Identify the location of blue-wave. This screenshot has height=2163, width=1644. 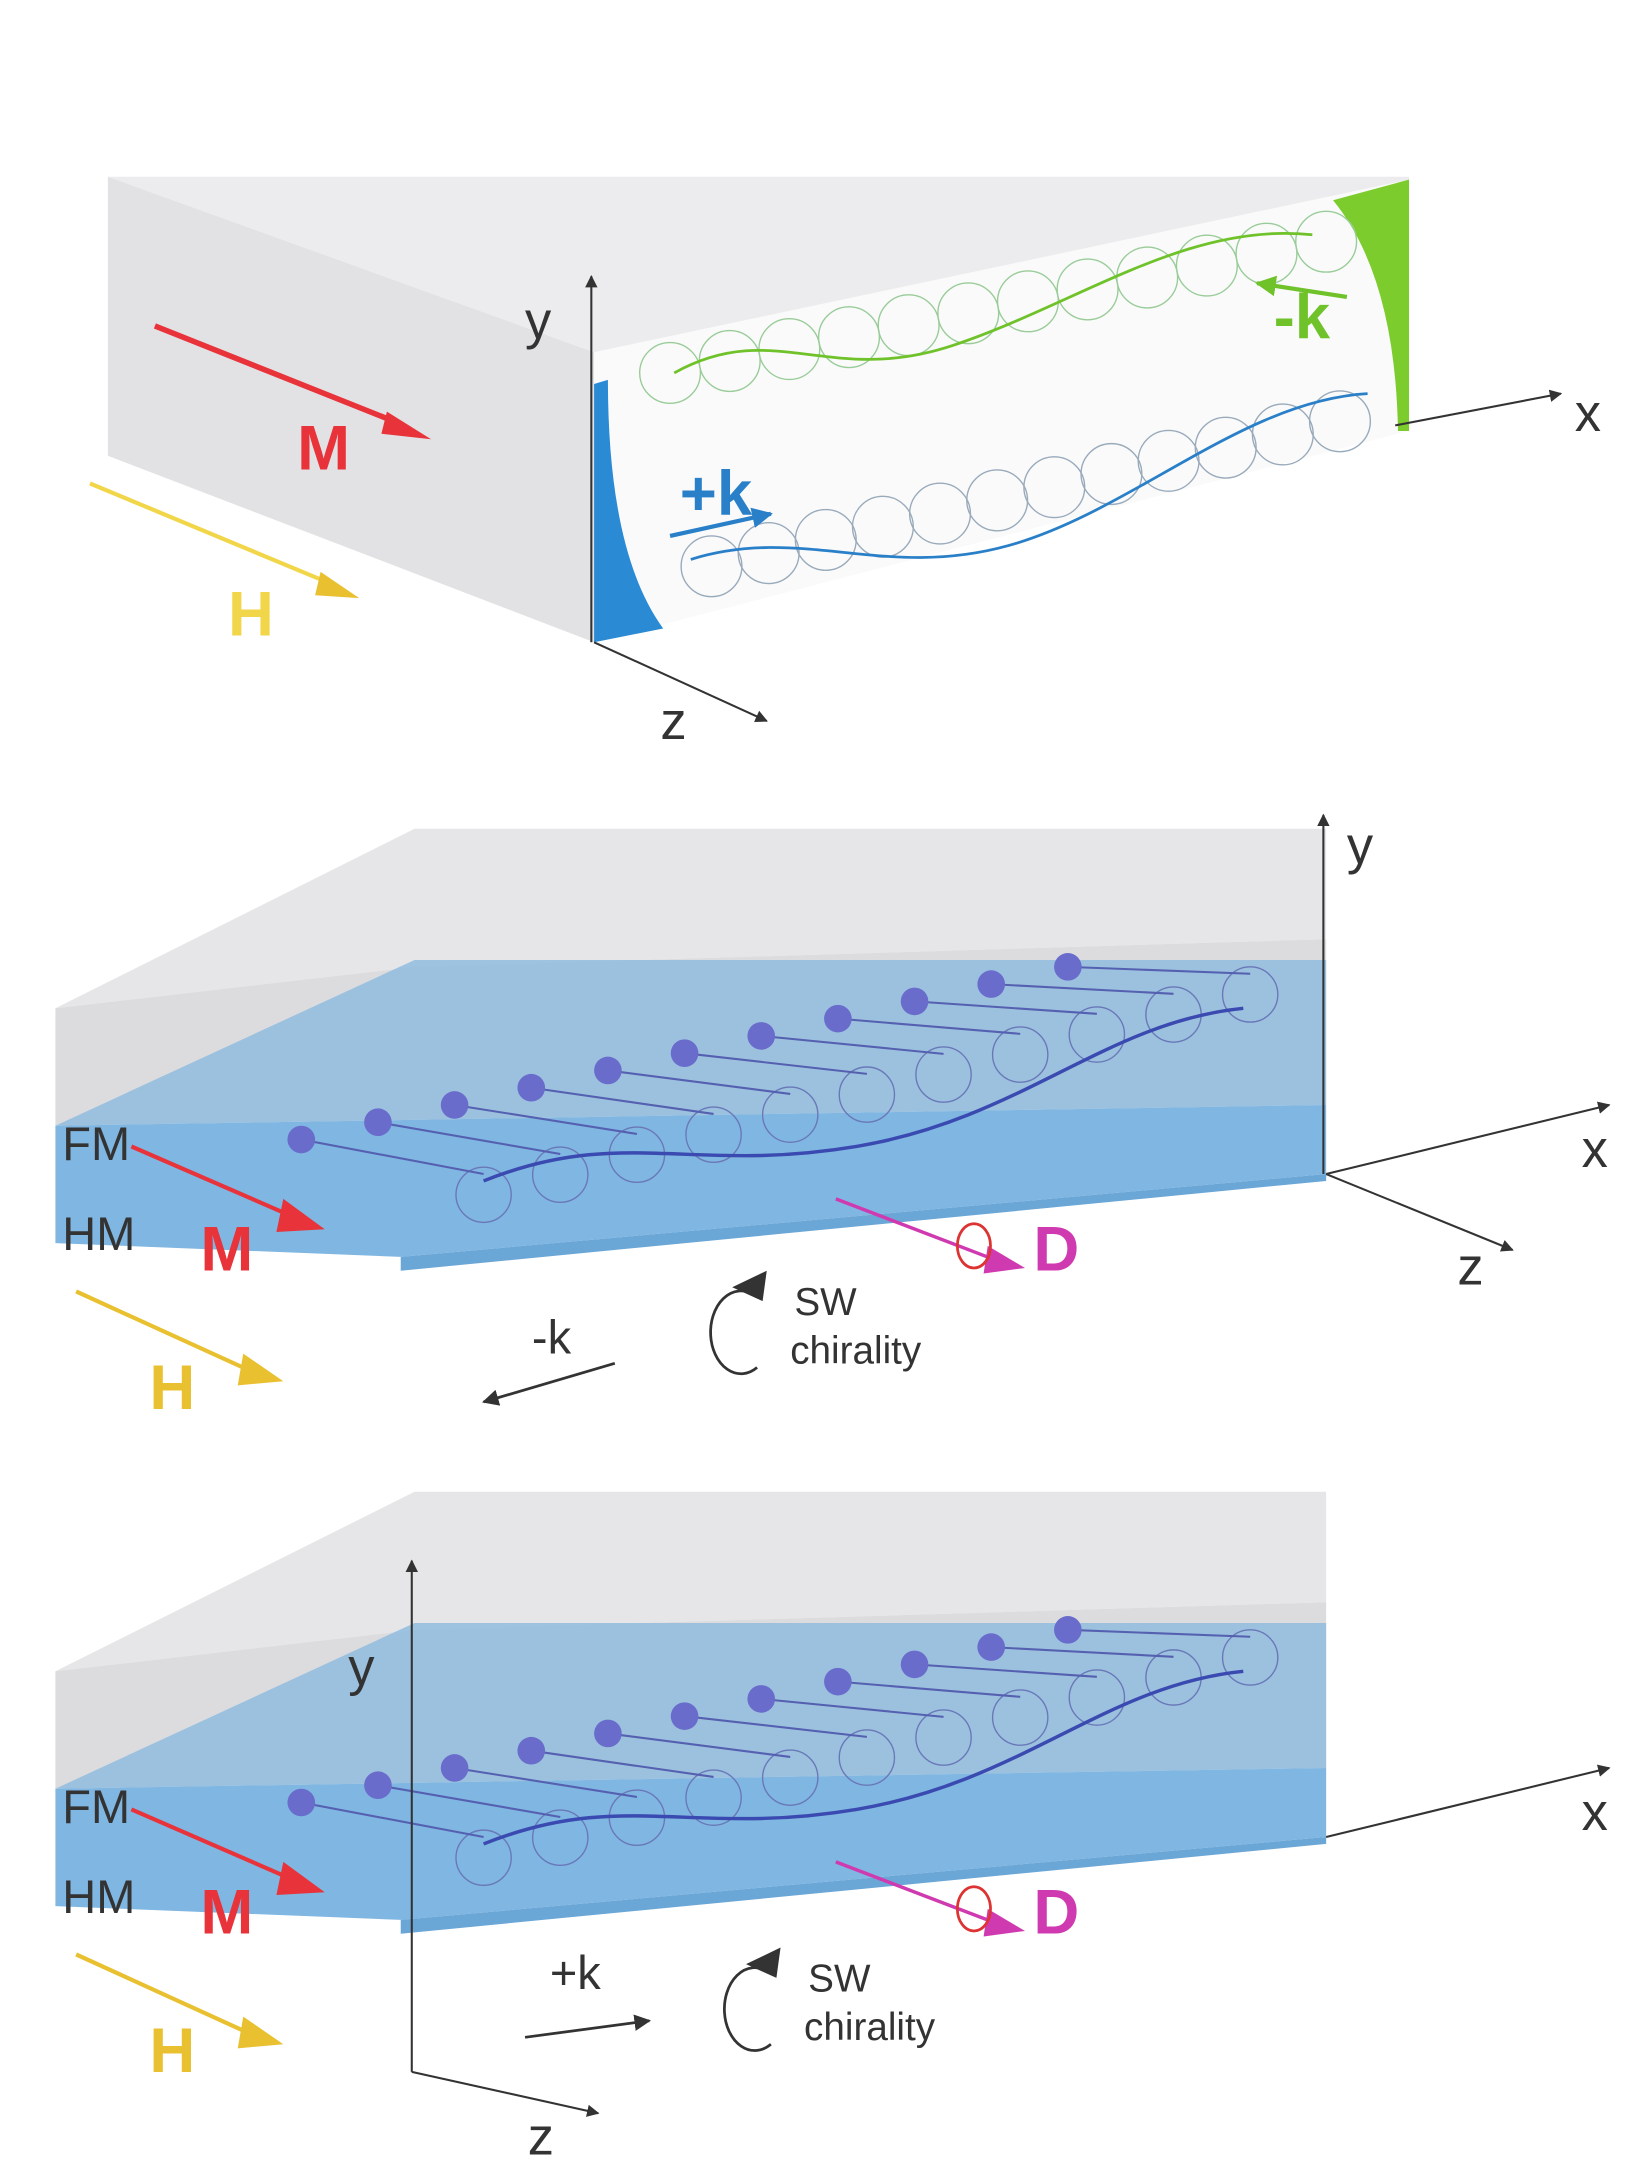
(1029, 476).